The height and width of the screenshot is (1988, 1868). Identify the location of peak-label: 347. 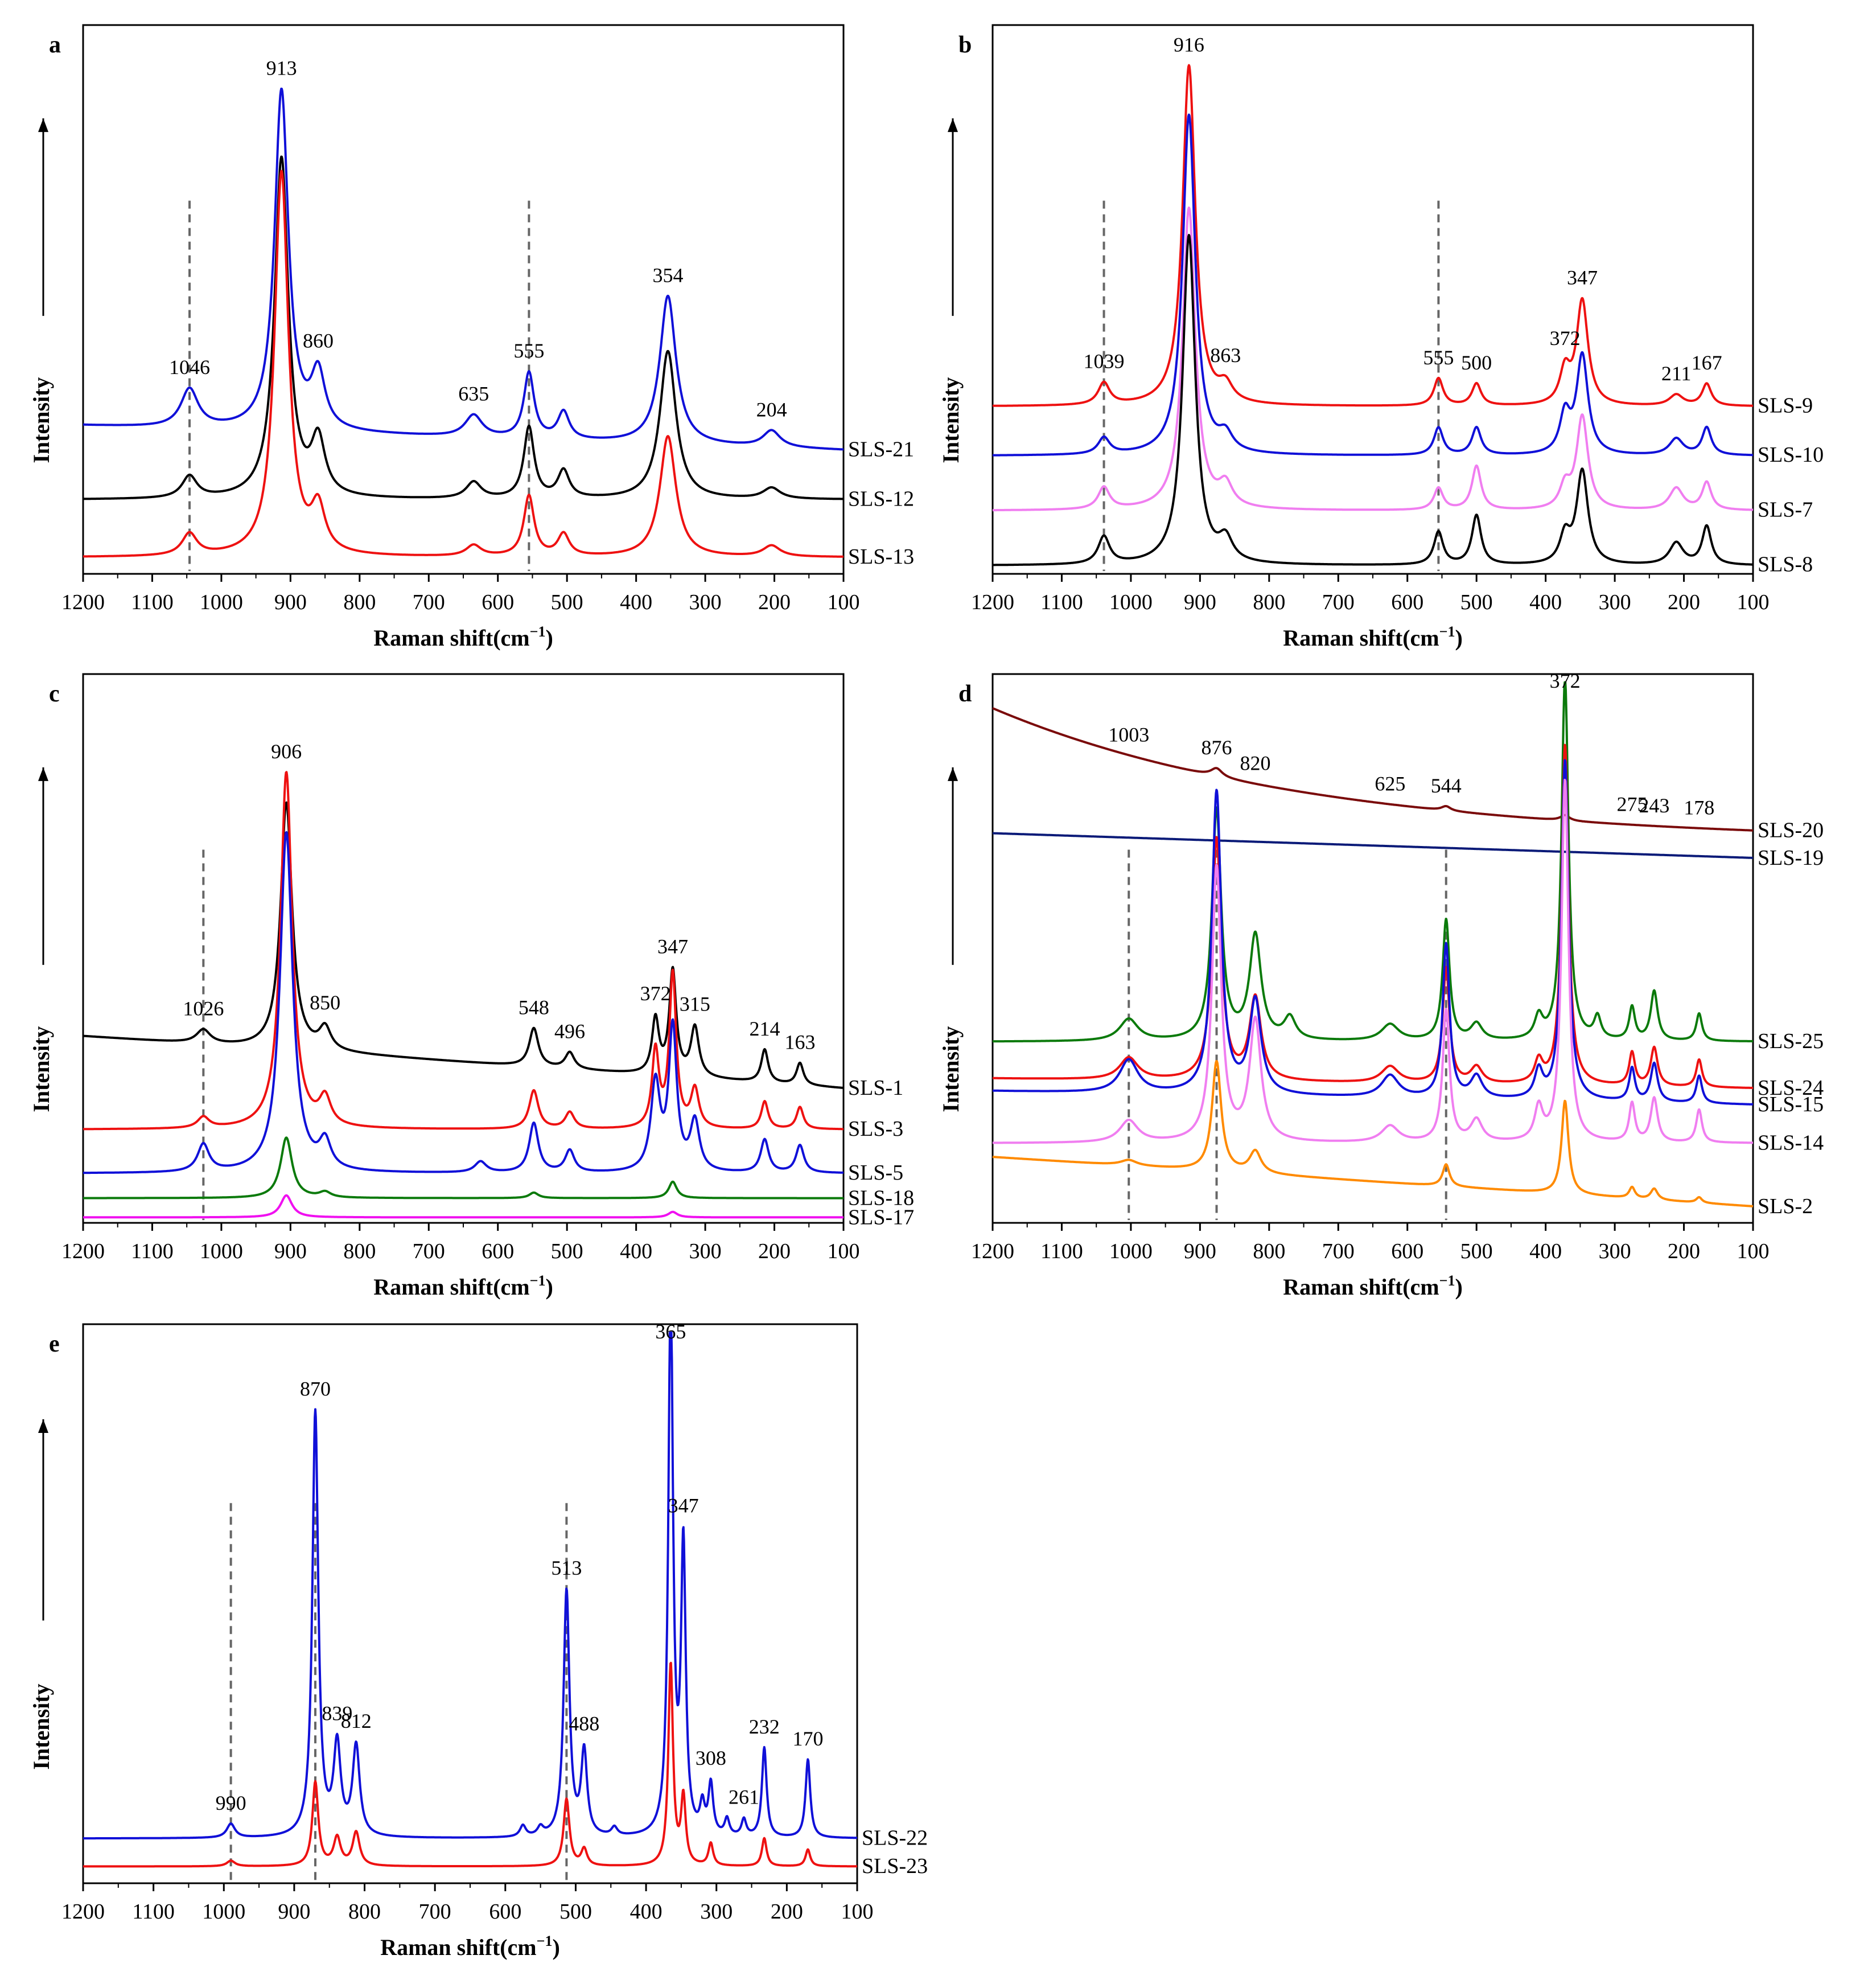
(683, 1505).